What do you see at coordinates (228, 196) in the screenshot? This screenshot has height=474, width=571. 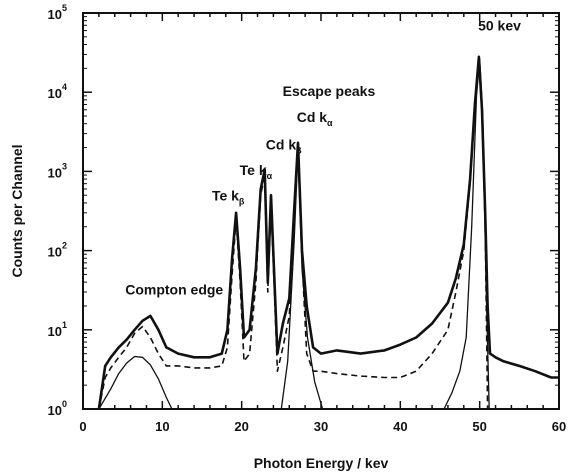 I see `annotation-label: Te kβ` at bounding box center [228, 196].